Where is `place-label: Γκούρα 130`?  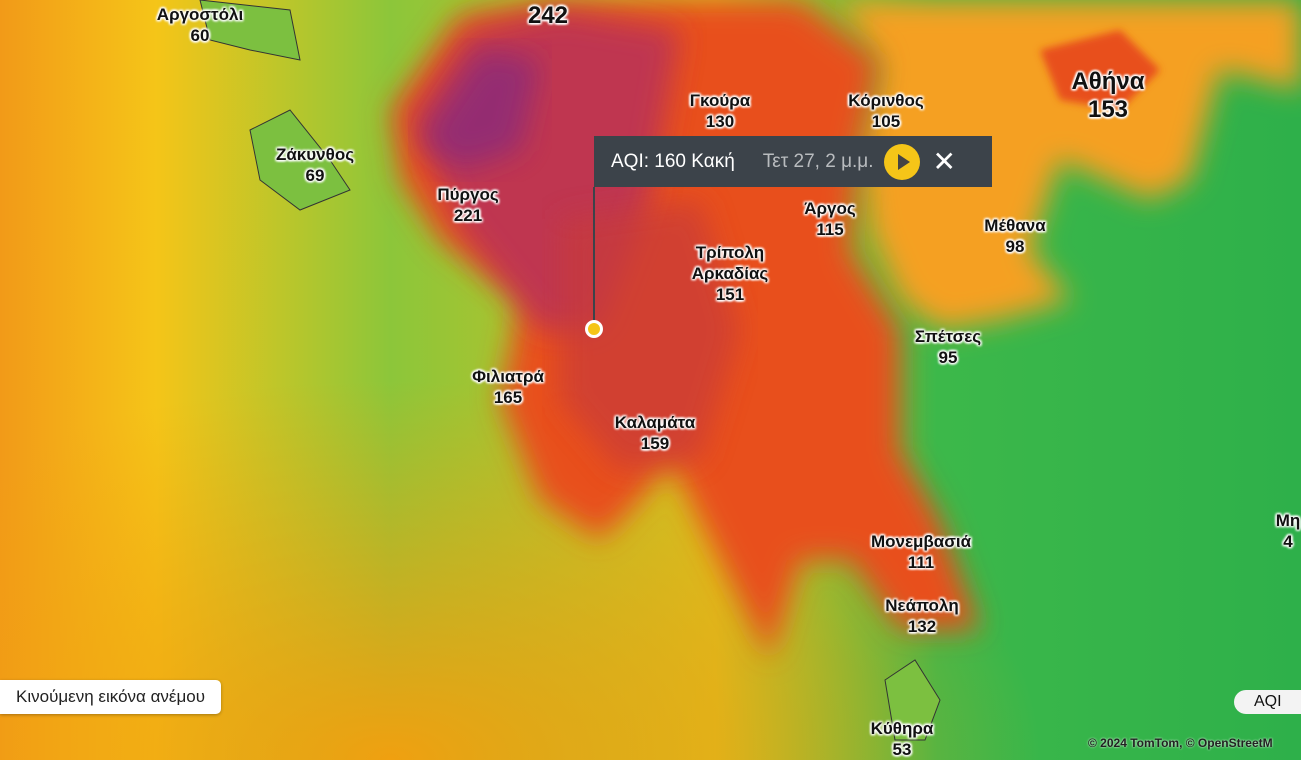 place-label: Γκούρα 130 is located at coordinates (720, 111).